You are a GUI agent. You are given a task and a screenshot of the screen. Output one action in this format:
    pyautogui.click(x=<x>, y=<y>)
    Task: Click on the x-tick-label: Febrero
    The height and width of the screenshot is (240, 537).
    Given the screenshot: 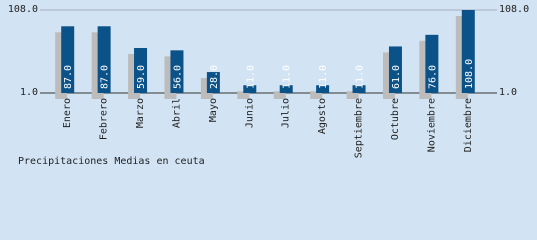 What is the action you would take?
    pyautogui.click(x=104, y=119)
    